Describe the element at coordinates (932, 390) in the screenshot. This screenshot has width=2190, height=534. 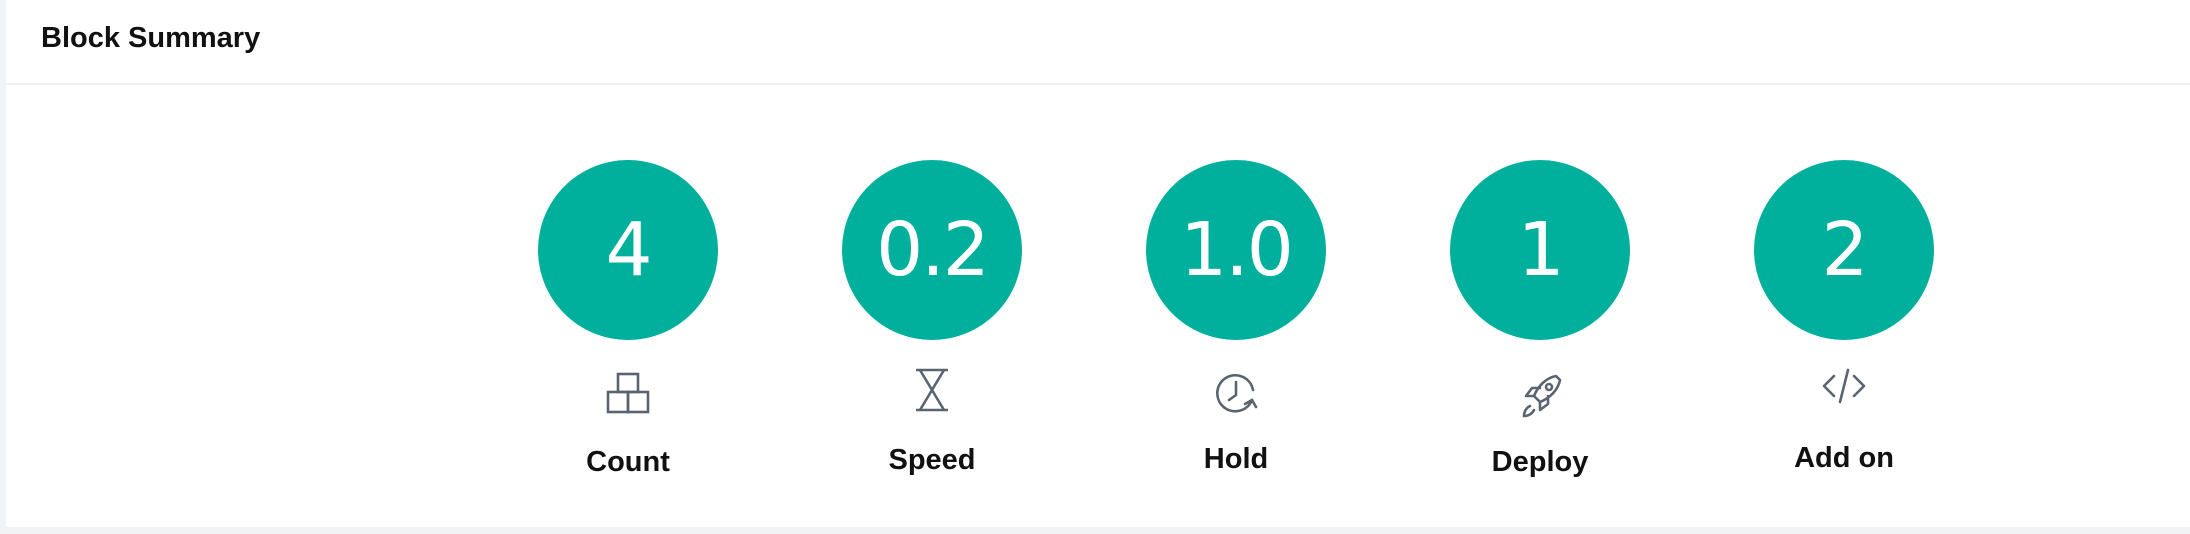
I see `hourglass-icon` at that location.